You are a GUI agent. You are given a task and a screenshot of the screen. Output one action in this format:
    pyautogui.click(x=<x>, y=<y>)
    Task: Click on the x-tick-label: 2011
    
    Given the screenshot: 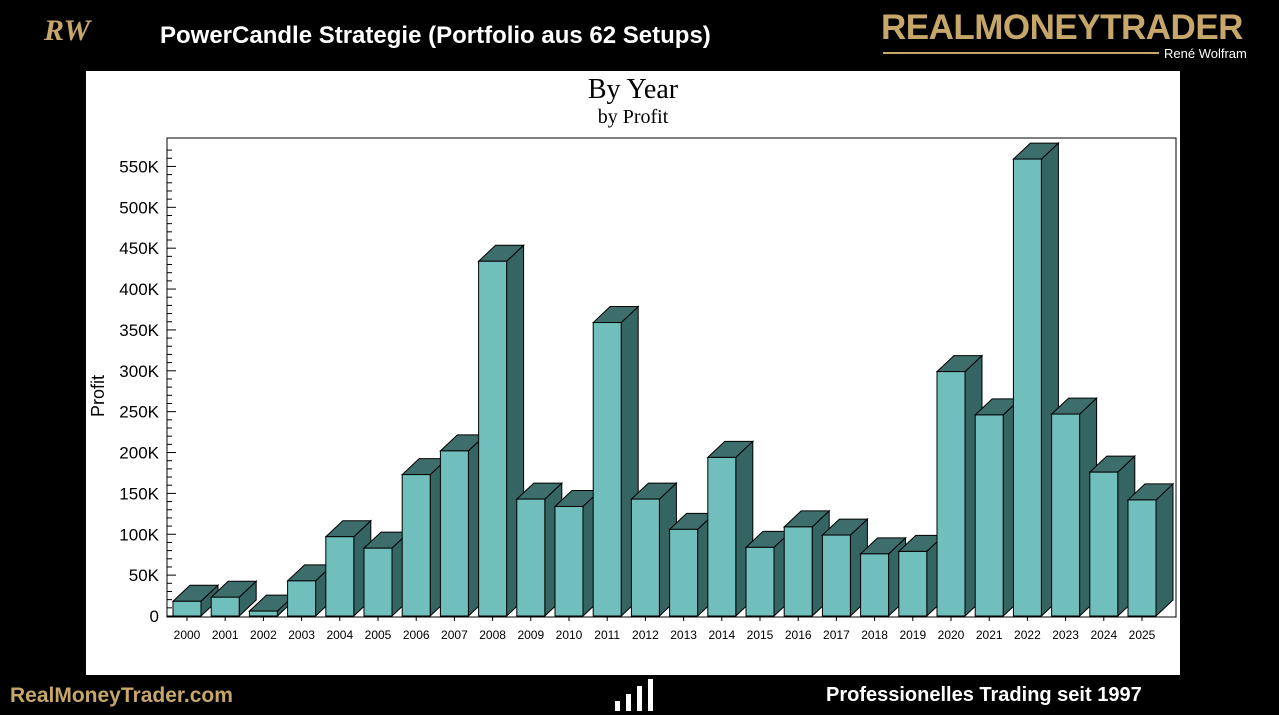 What is the action you would take?
    pyautogui.click(x=607, y=635)
    